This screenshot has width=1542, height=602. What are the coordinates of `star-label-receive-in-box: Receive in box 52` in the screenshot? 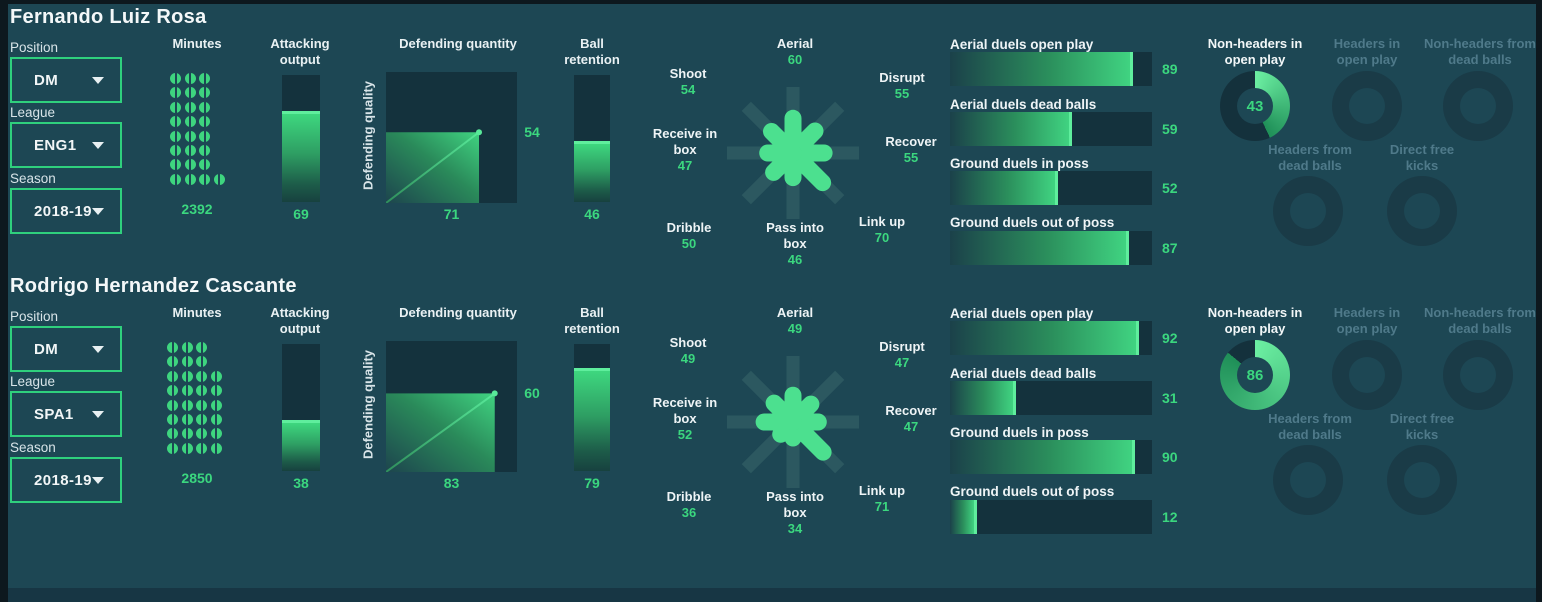 It's located at (685, 418).